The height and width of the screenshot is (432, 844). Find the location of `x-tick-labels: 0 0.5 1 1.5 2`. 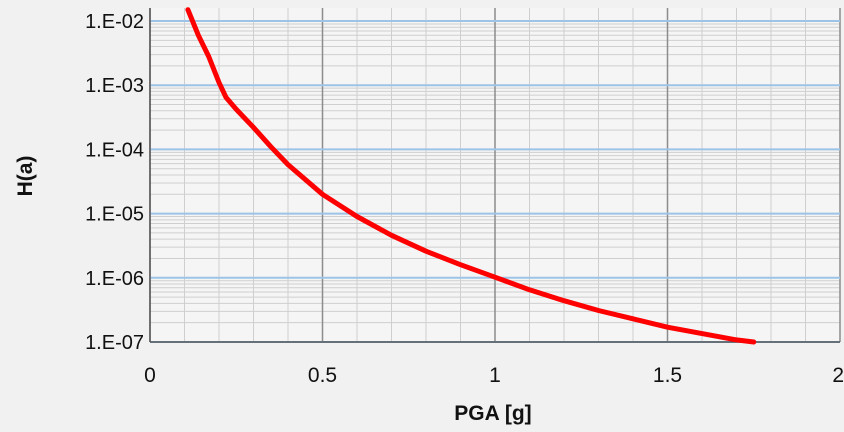

x-tick-labels: 0 0.5 1 1.5 2 is located at coordinates (494, 375).